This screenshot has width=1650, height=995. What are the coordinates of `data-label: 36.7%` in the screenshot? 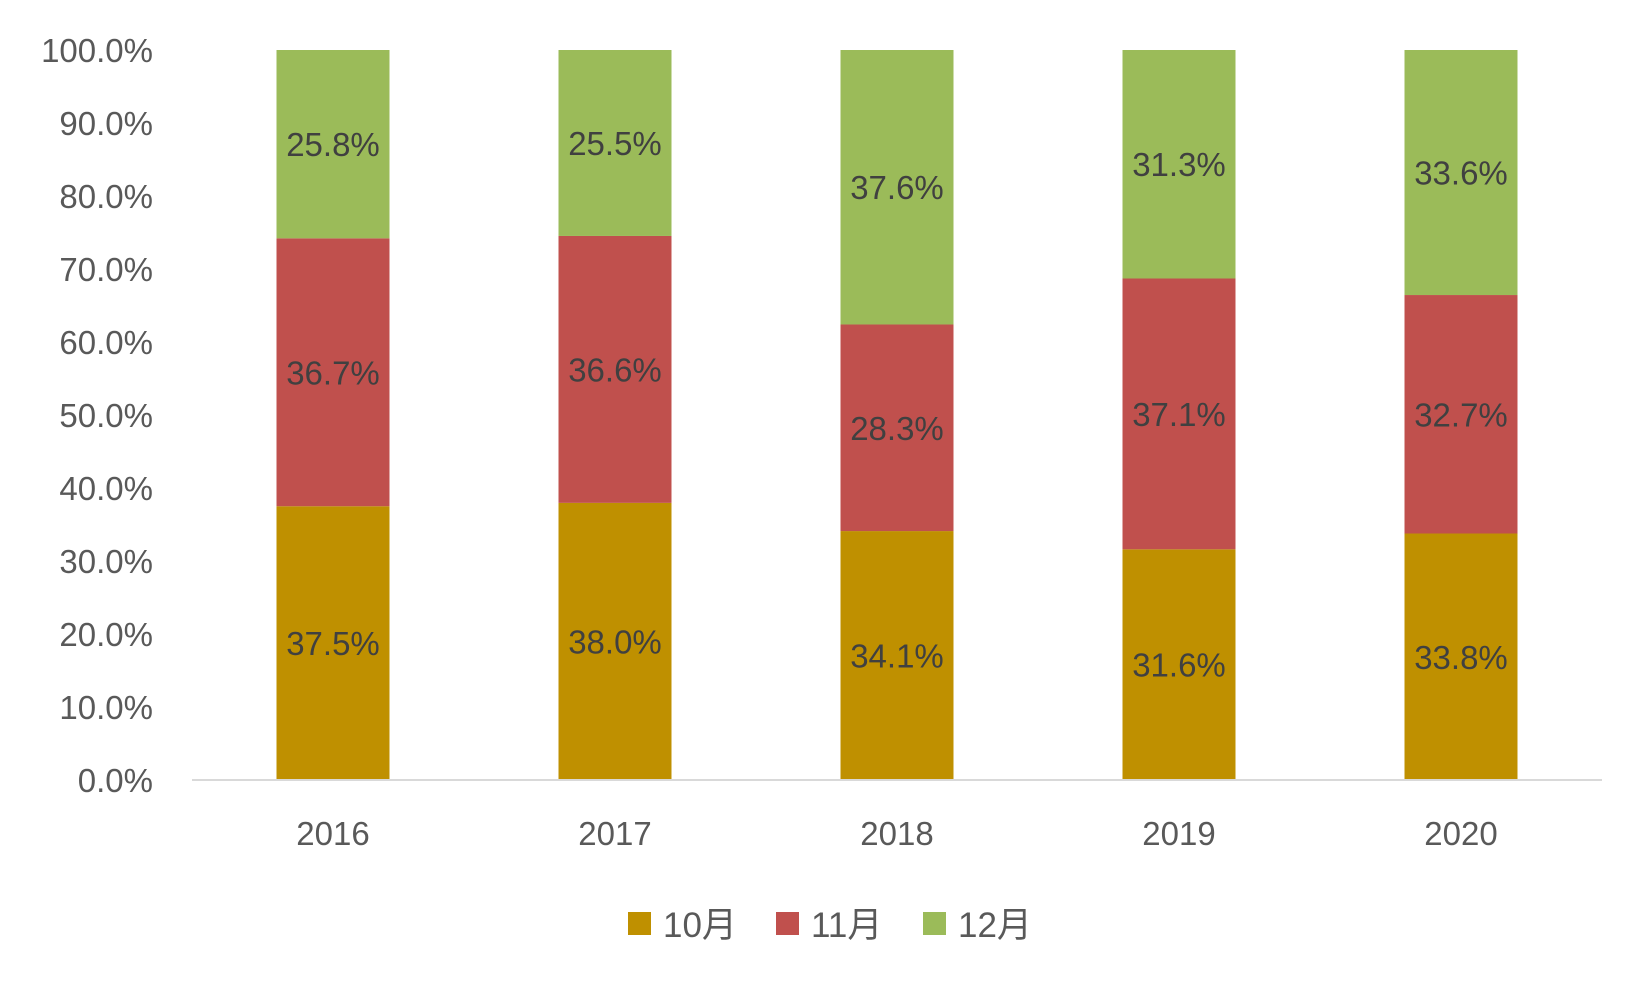 It's located at (333, 372).